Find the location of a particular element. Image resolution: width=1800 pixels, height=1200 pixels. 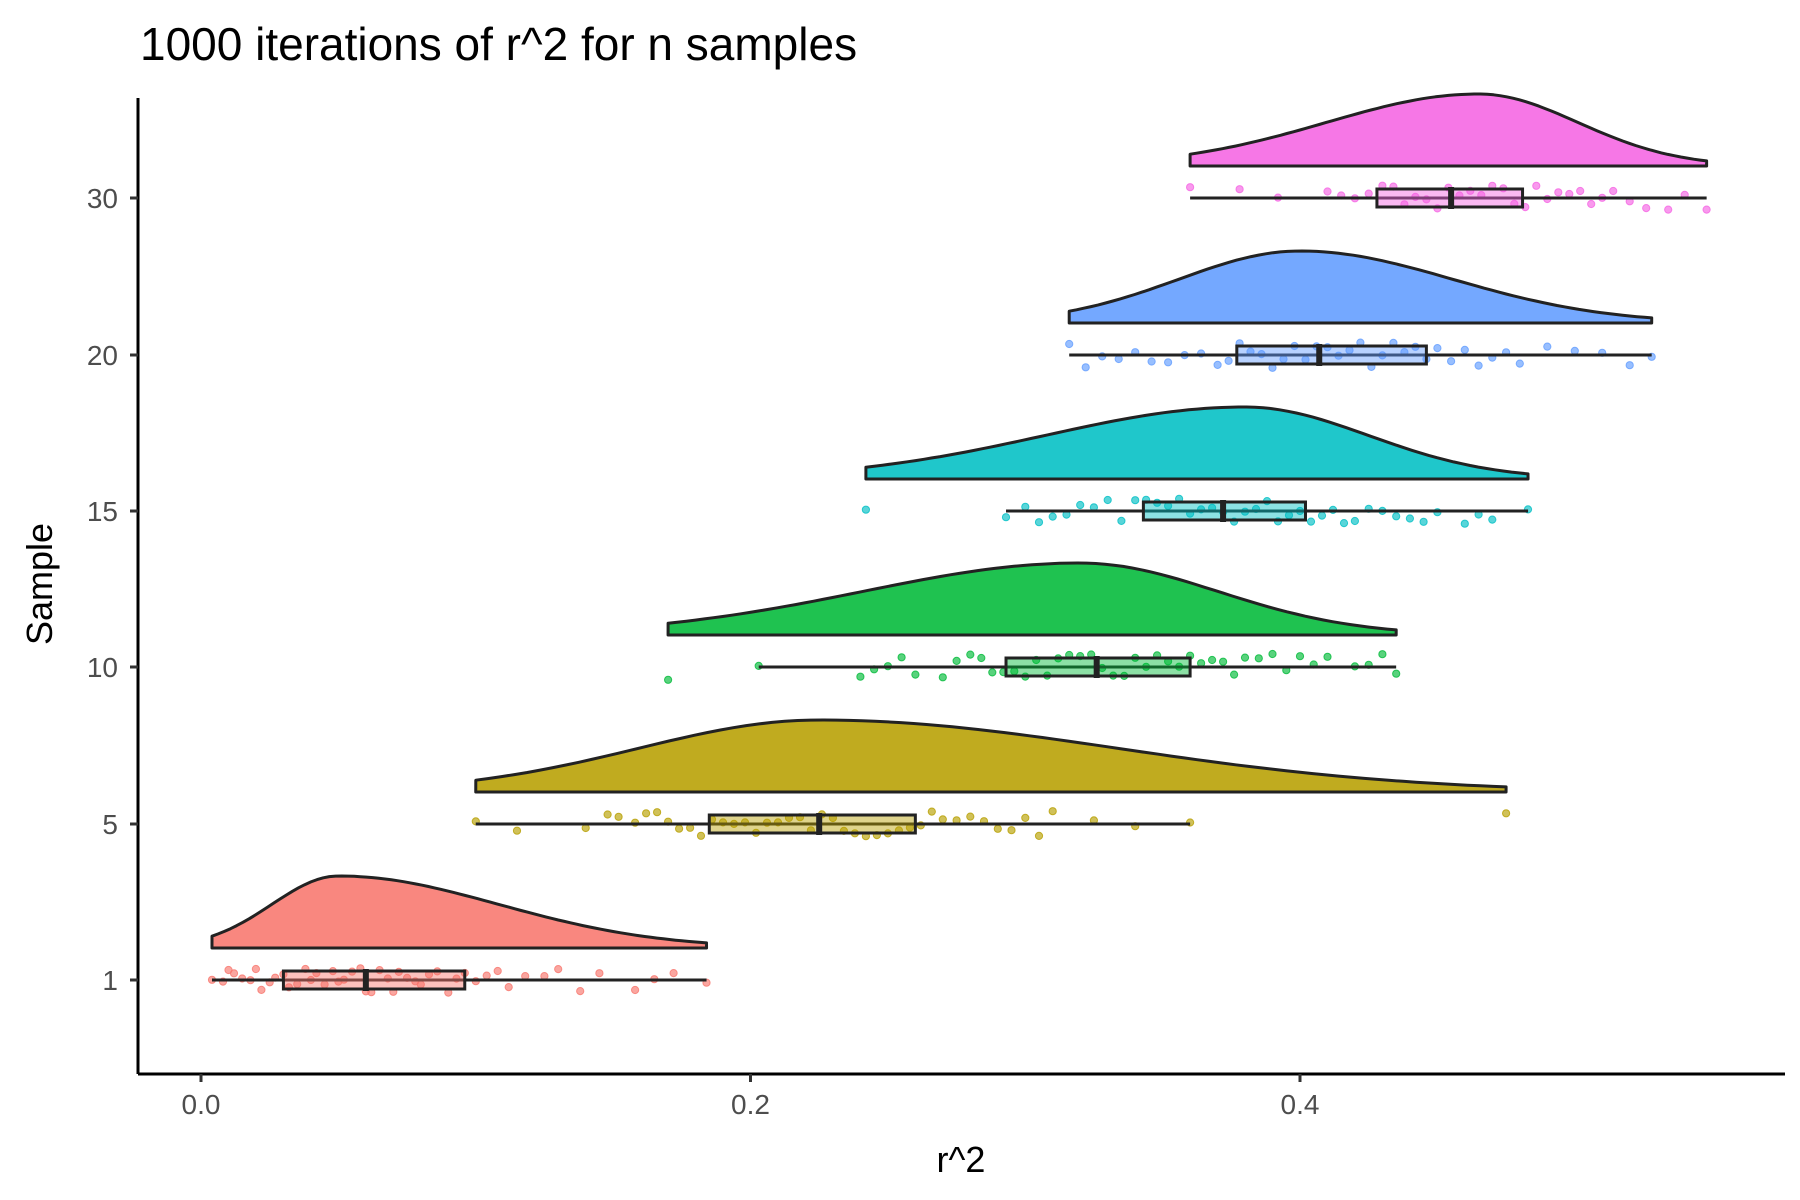

x-tick-label: 0.2 is located at coordinates (750, 1104).